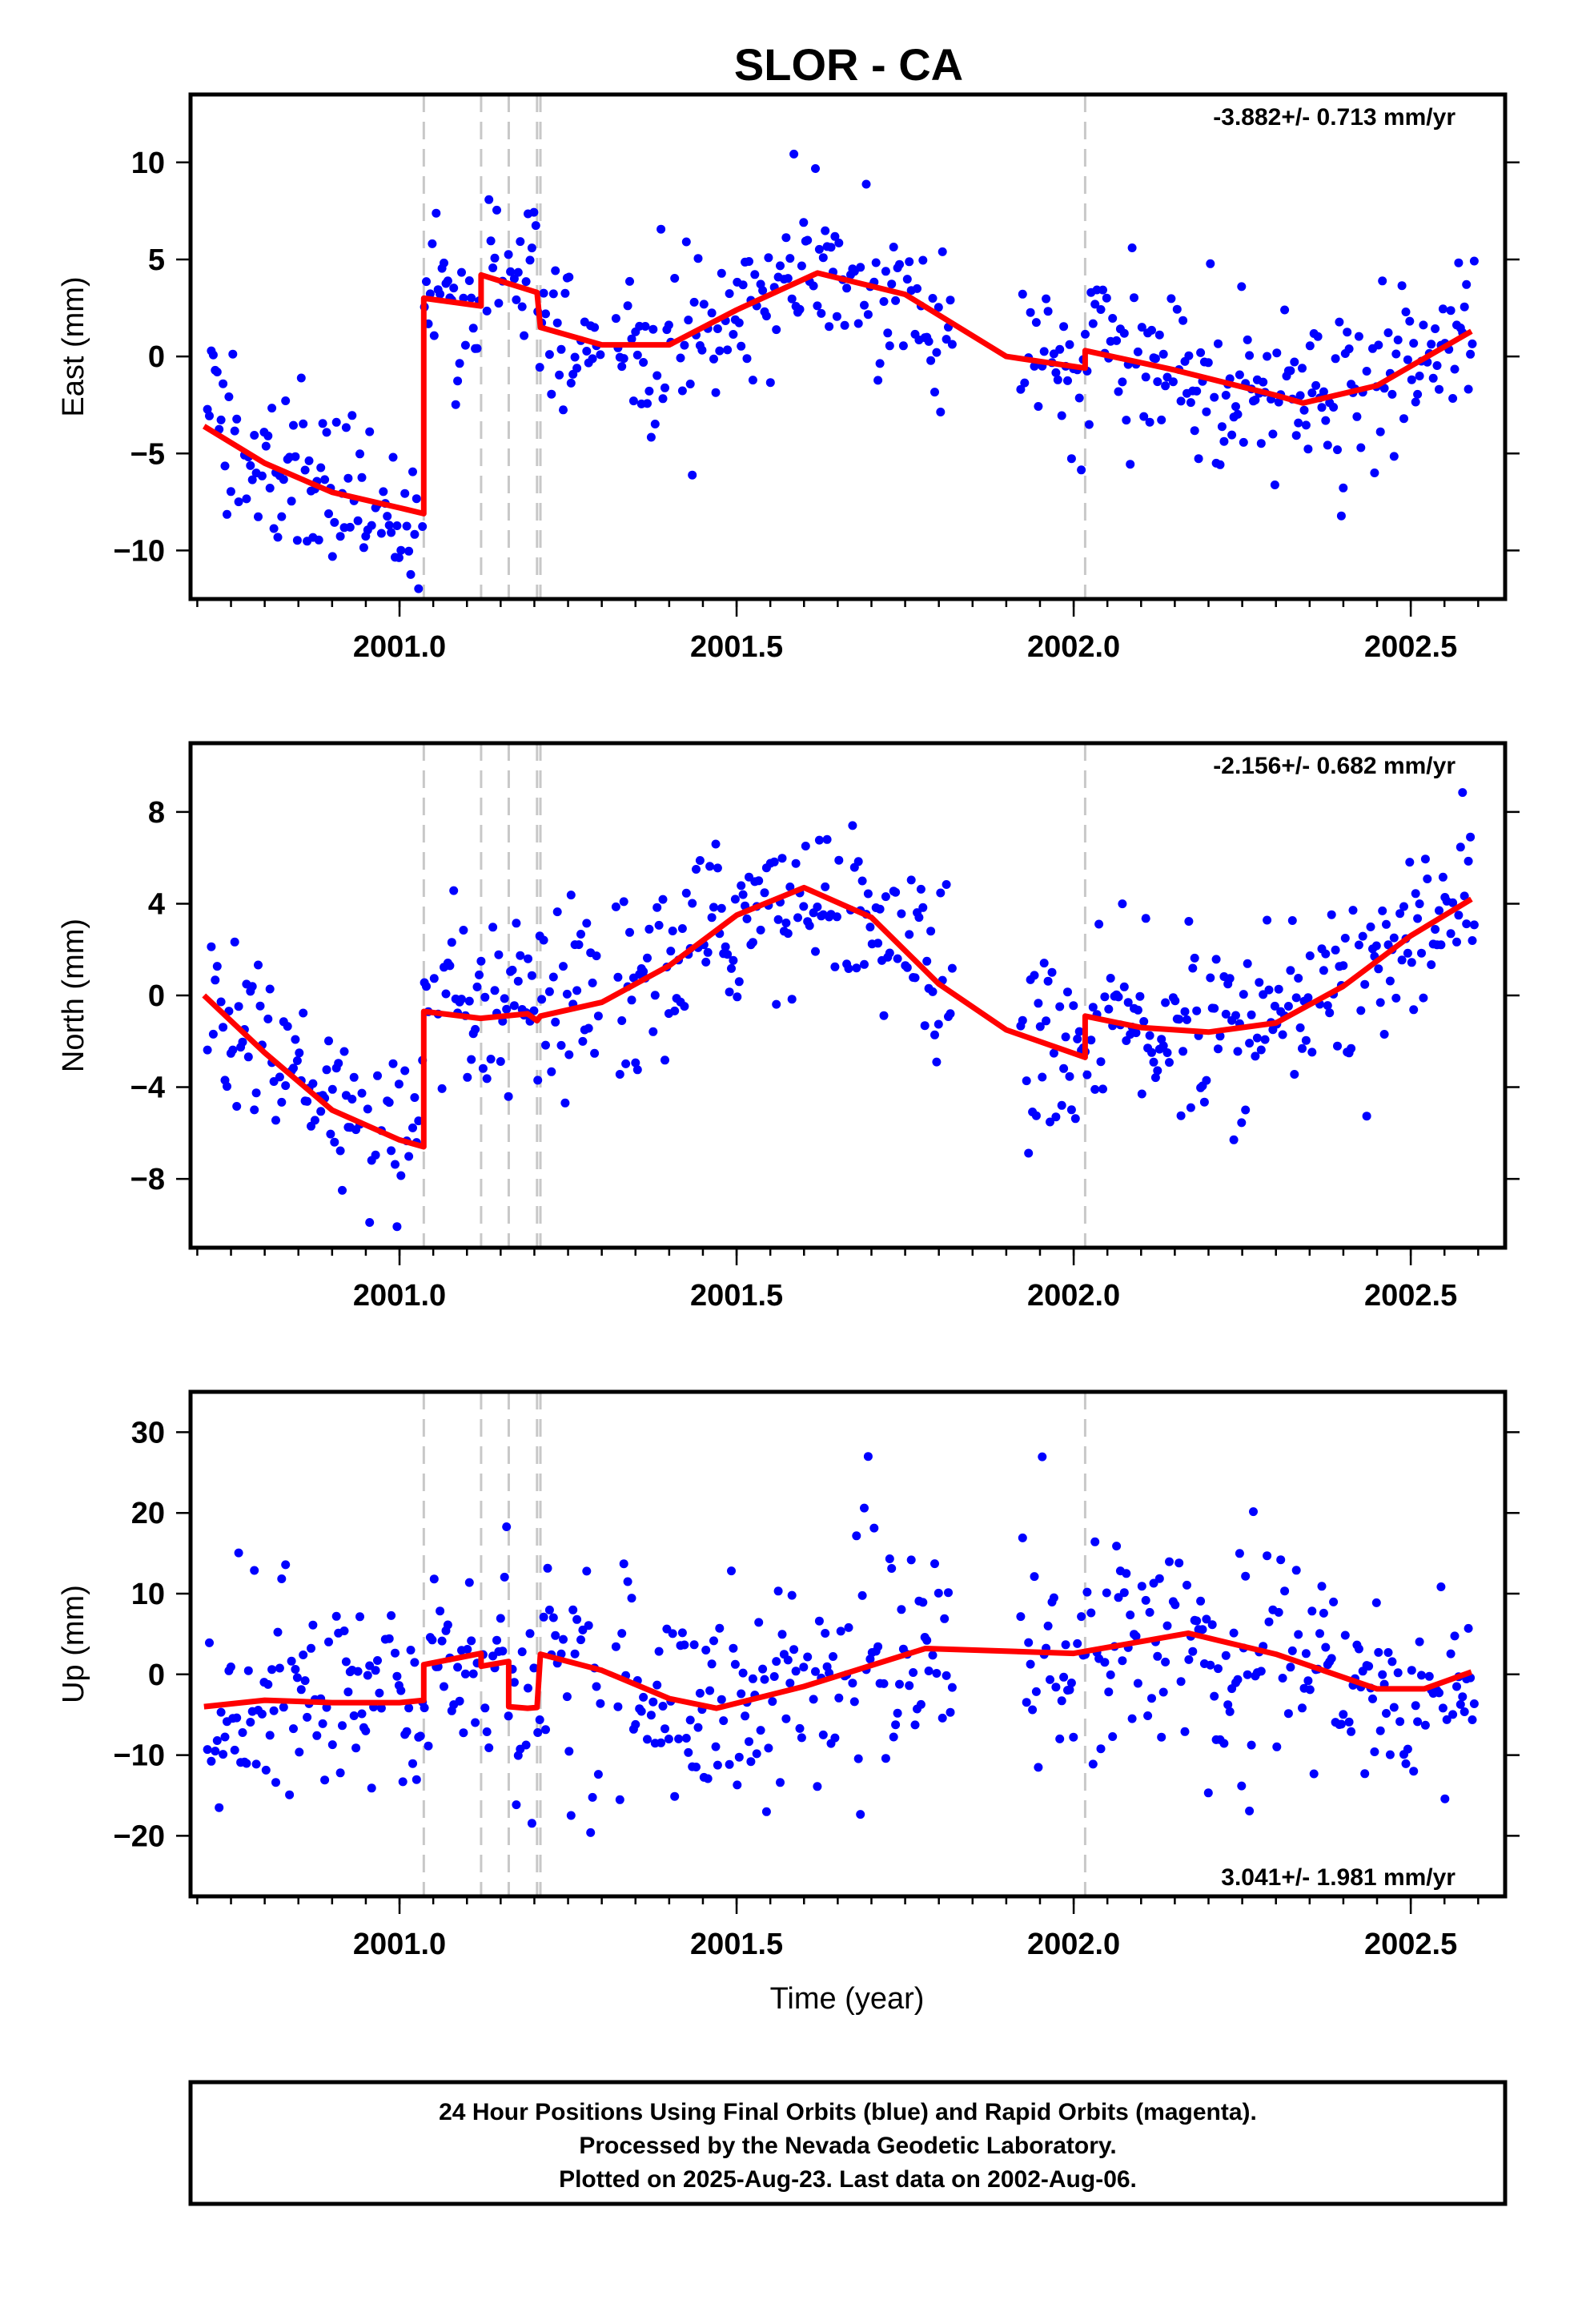 The image size is (1582, 2324). I want to click on x-tick-label: 2001.5, so click(737, 1944).